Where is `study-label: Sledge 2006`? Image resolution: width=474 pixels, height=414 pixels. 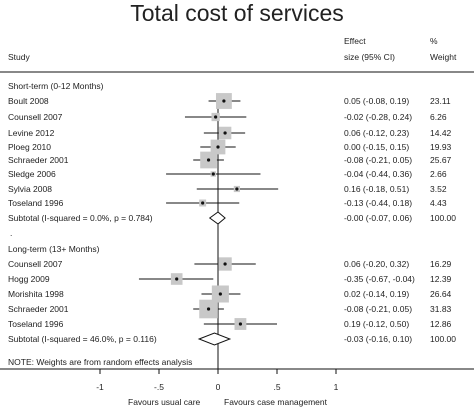
study-label: Sledge 2006 is located at coordinates (32, 174).